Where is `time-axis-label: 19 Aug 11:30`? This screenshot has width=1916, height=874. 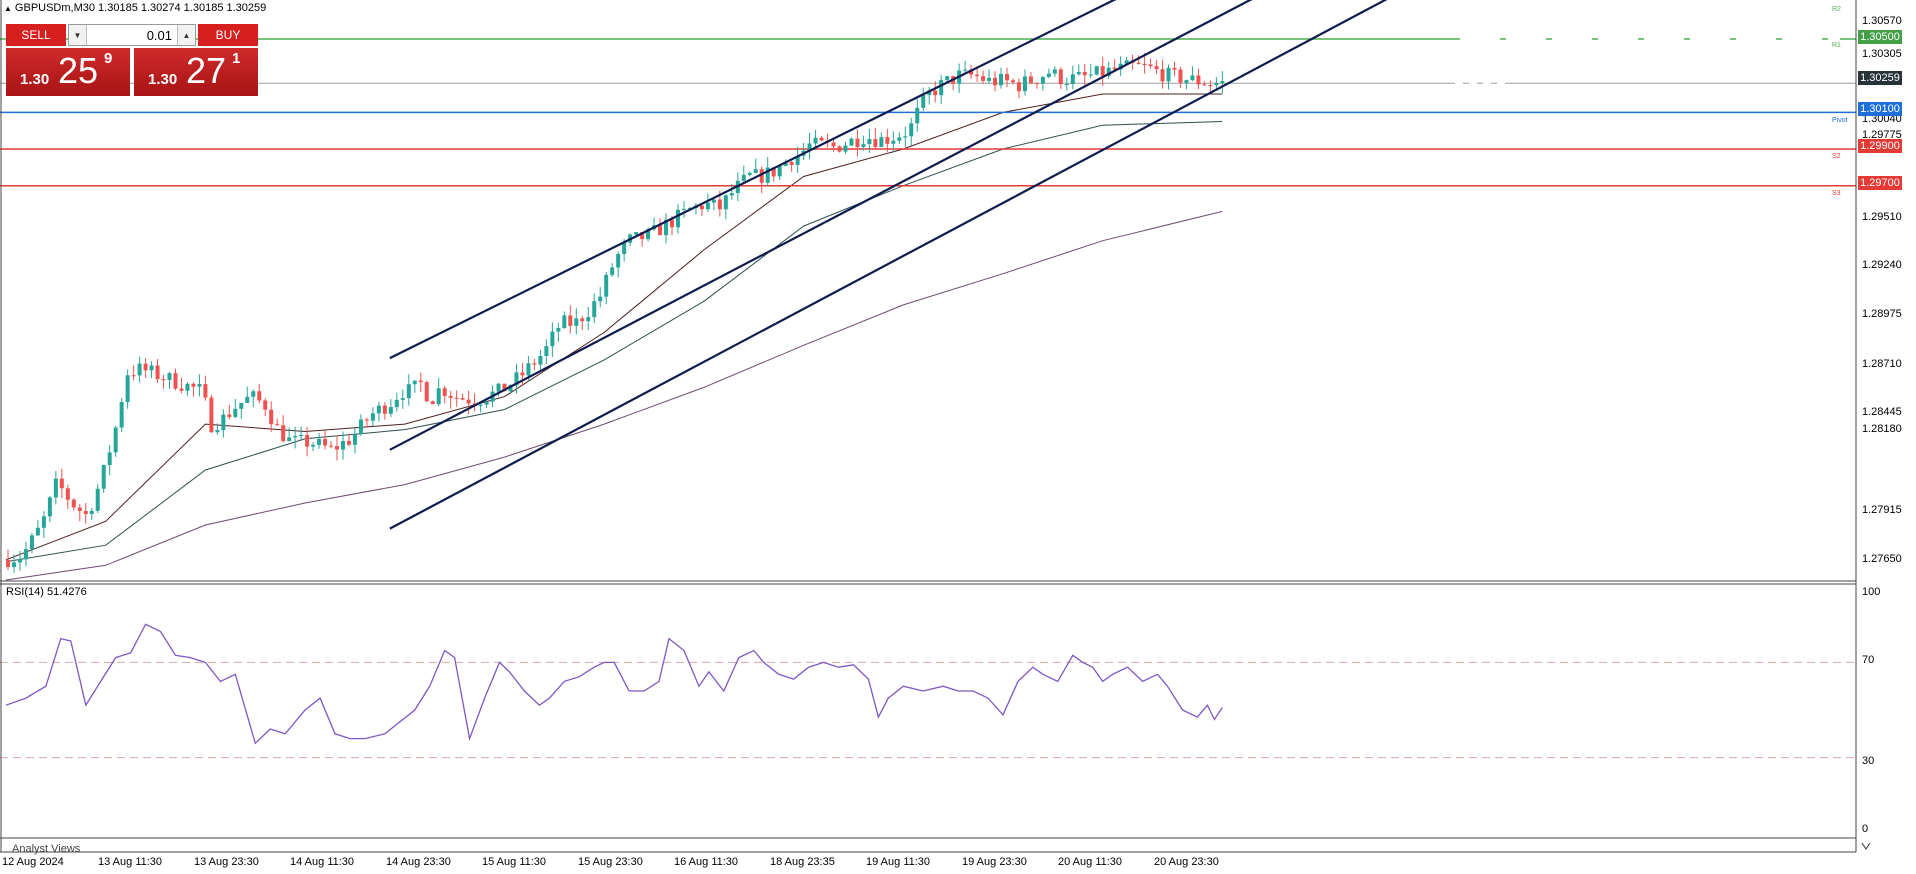 time-axis-label: 19 Aug 11:30 is located at coordinates (898, 862).